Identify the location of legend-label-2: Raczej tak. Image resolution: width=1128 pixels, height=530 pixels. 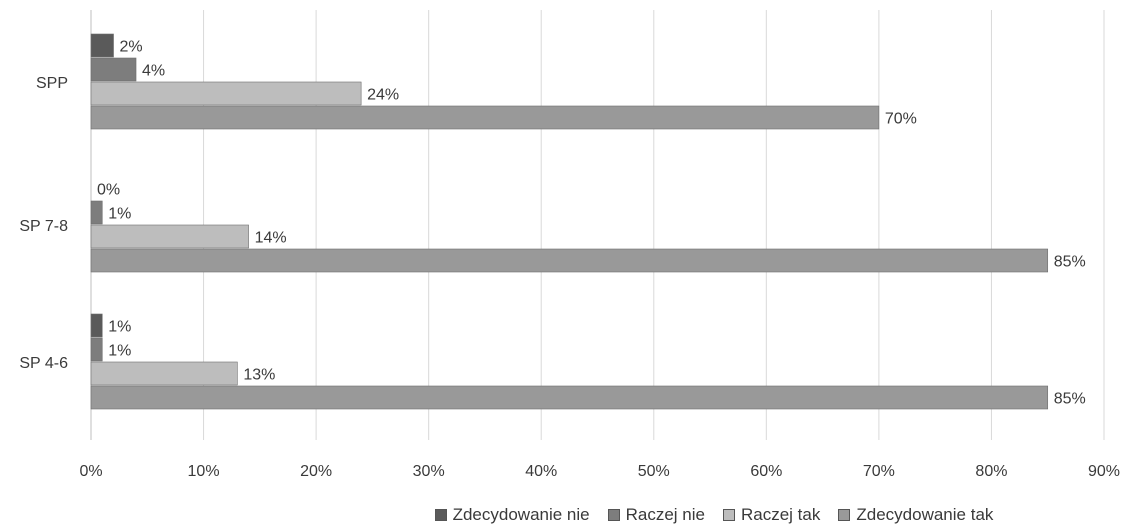
(781, 514).